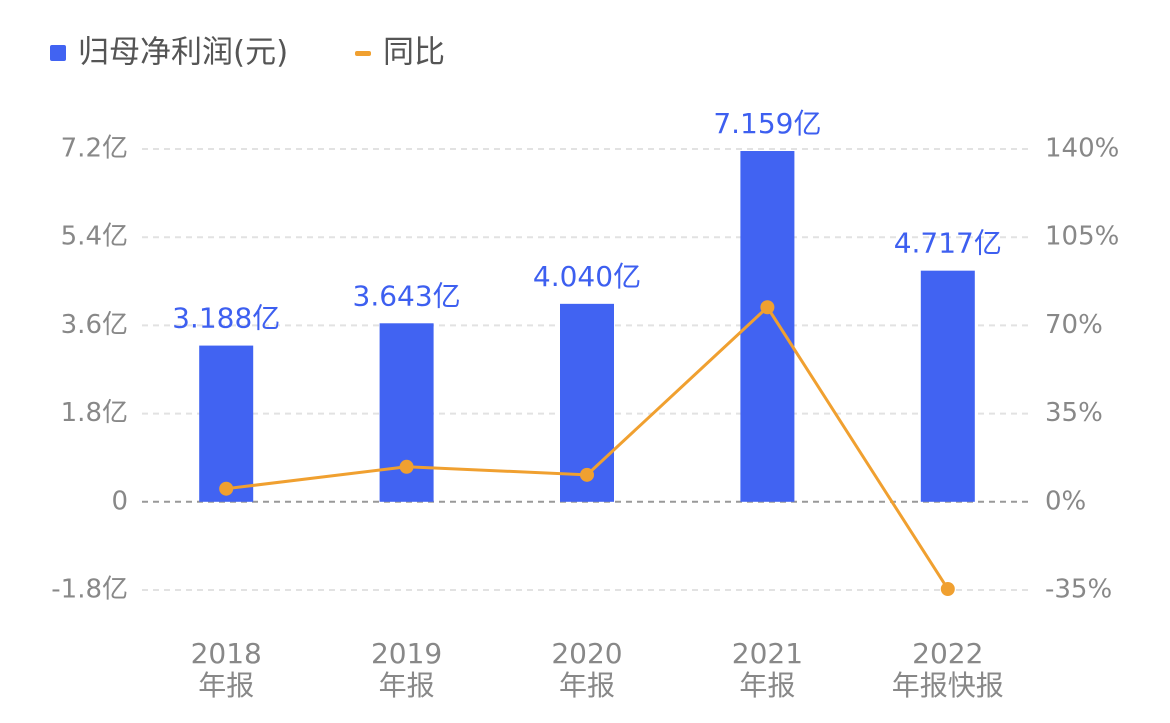 This screenshot has width=1170, height=723. I want to click on y2-tick-label: 140%, so click(1082, 149).